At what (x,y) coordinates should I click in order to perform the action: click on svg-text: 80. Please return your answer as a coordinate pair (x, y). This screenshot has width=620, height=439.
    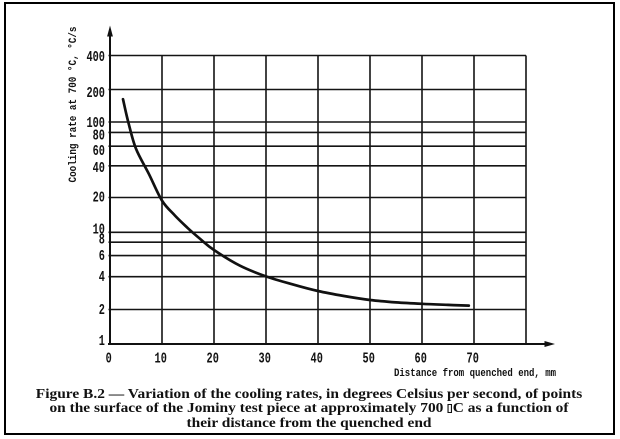
    Looking at the image, I should click on (99, 136).